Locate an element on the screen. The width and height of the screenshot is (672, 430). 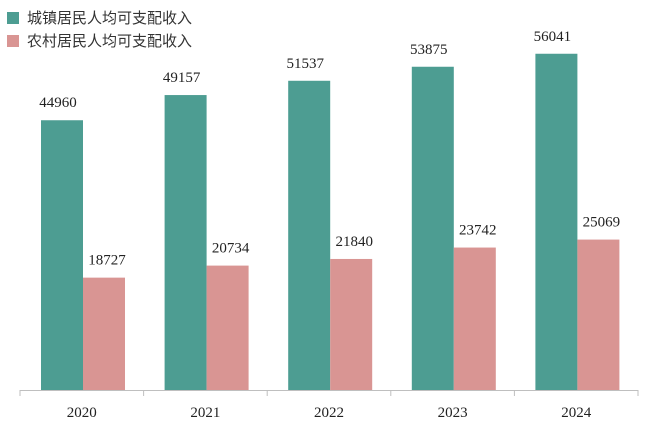
data-label-2023-series-2: 23742 is located at coordinates (478, 231).